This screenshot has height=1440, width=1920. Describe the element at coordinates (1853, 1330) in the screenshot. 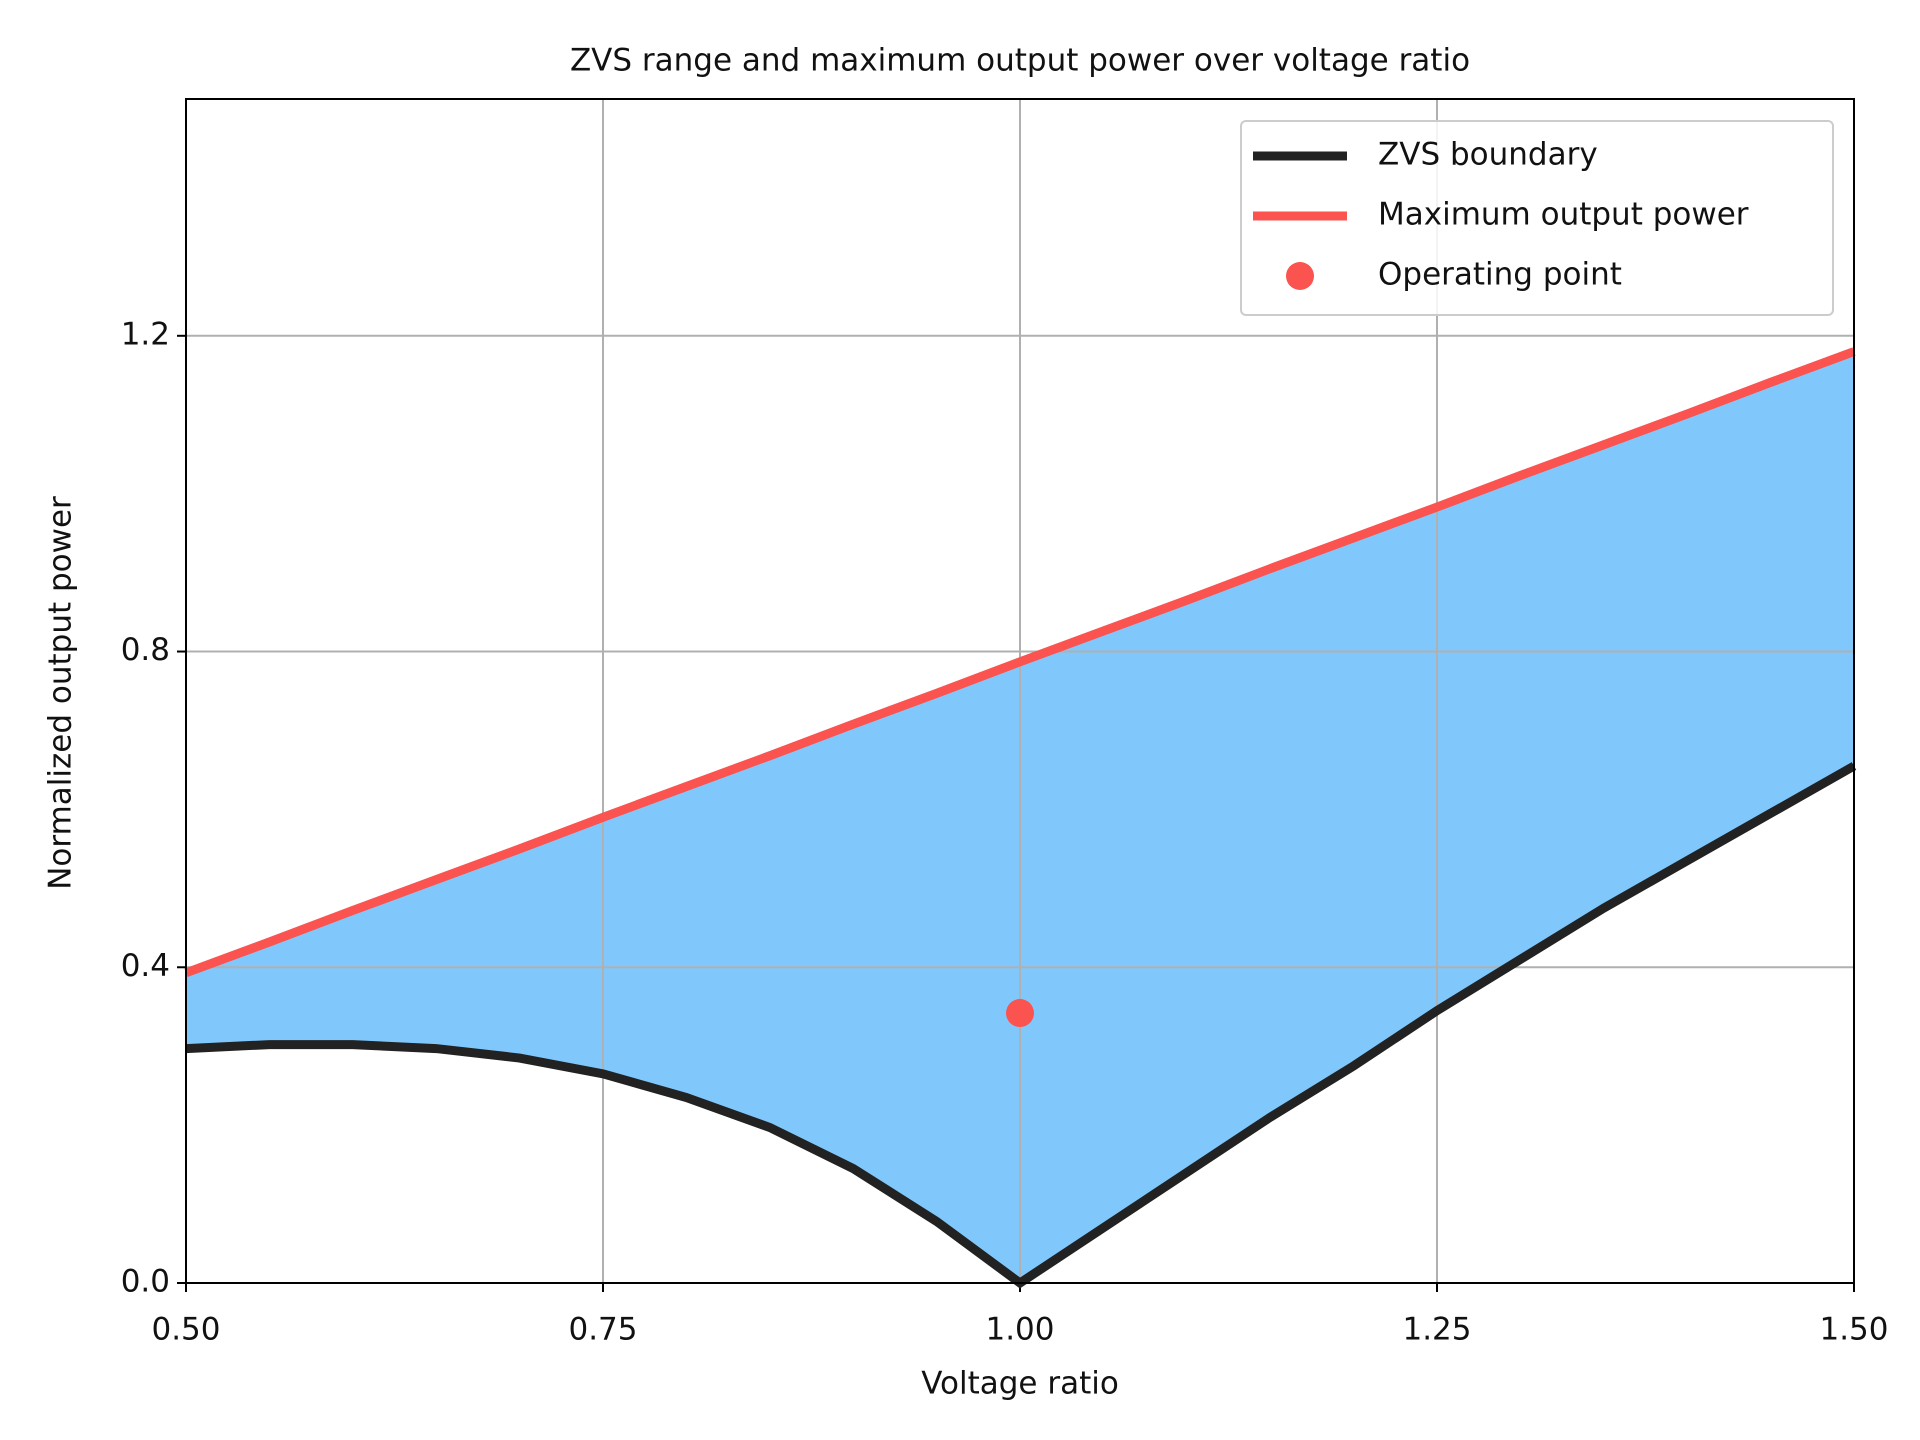

I see `x-tick-label: 1.50` at that location.